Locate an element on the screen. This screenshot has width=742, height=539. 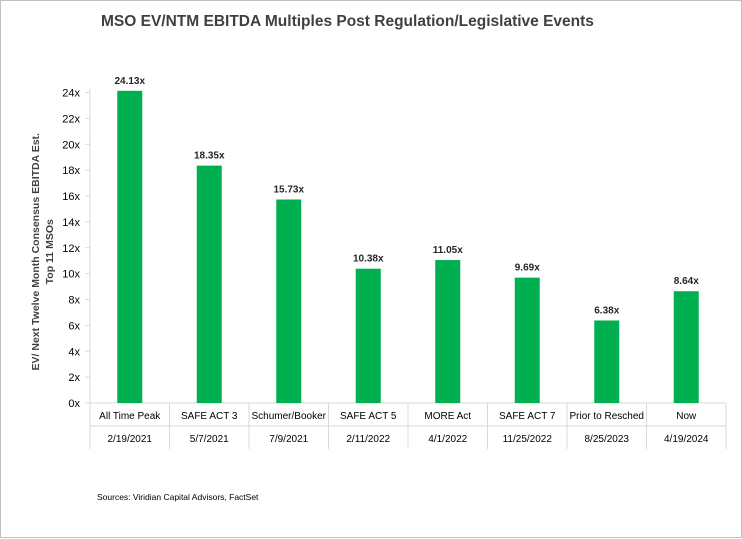
y-tick-label: 10x is located at coordinates (71, 275).